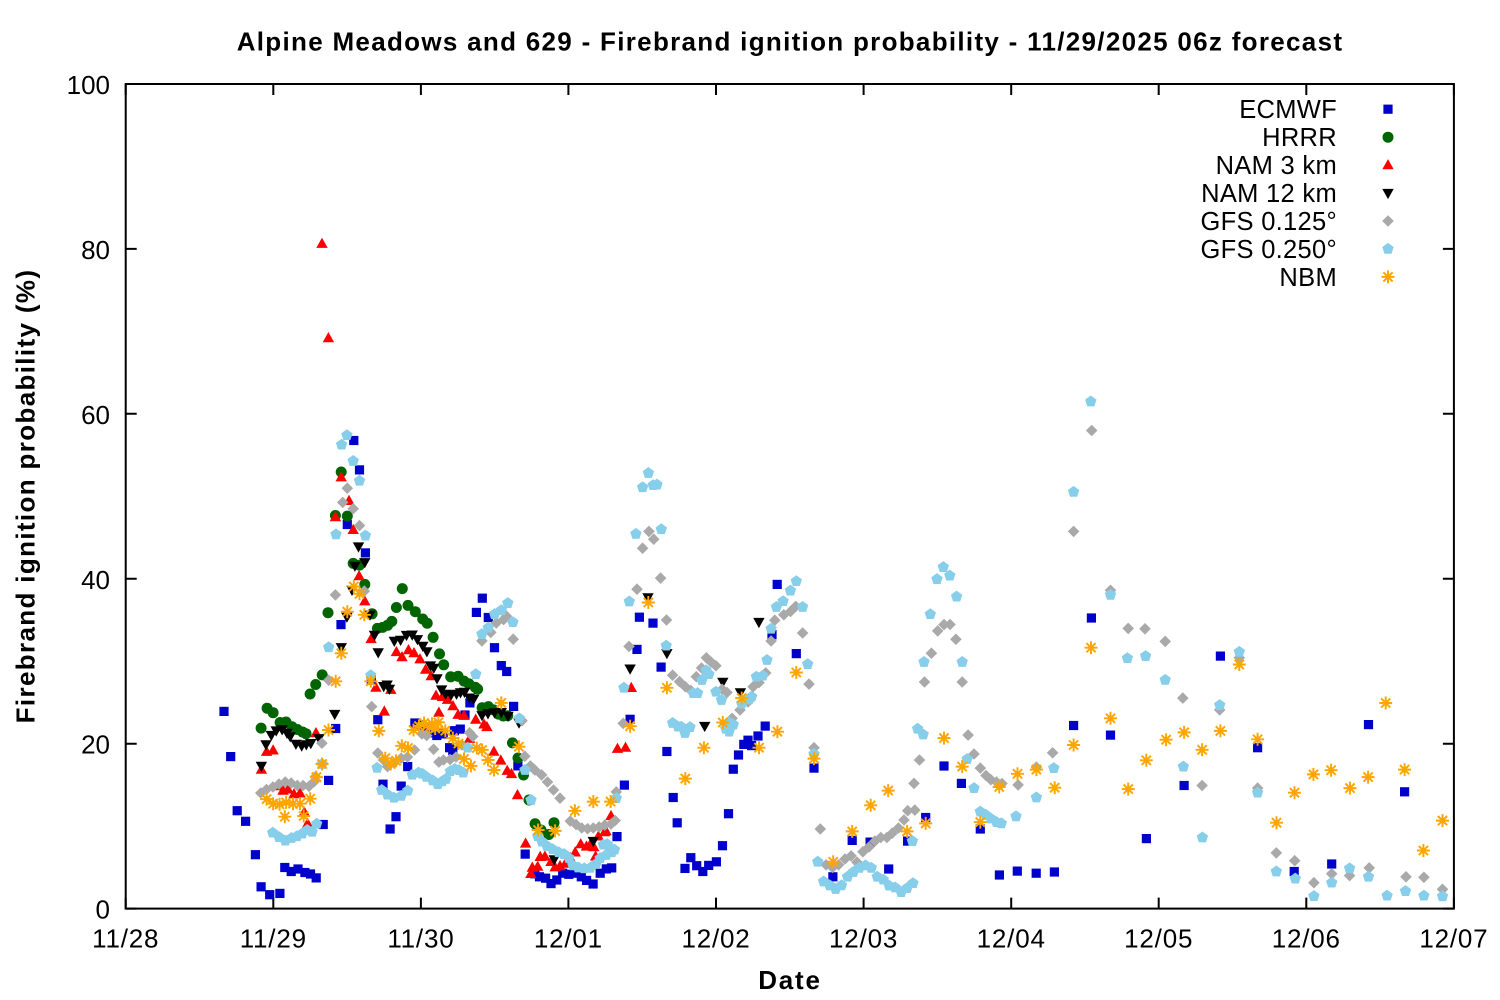 The width and height of the screenshot is (1500, 1000). What do you see at coordinates (95, 580) in the screenshot?
I see `svg-text: 40` at bounding box center [95, 580].